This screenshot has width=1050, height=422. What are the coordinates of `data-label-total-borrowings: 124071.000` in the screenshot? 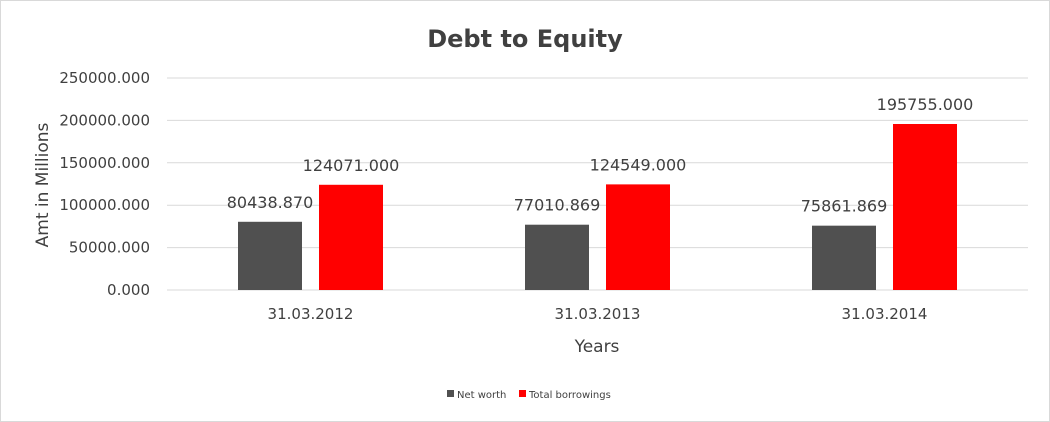 It's located at (351, 165).